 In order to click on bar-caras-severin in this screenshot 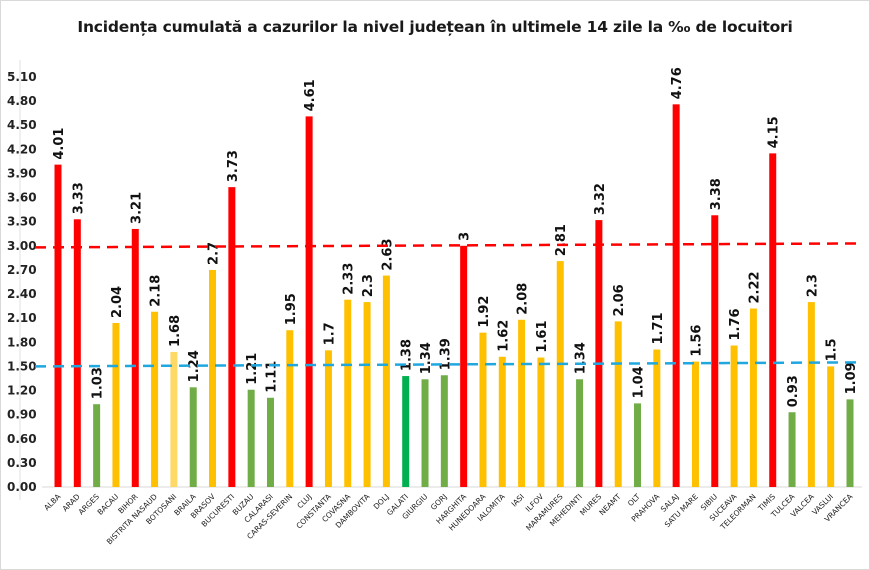, I will do `click(290, 408)`.